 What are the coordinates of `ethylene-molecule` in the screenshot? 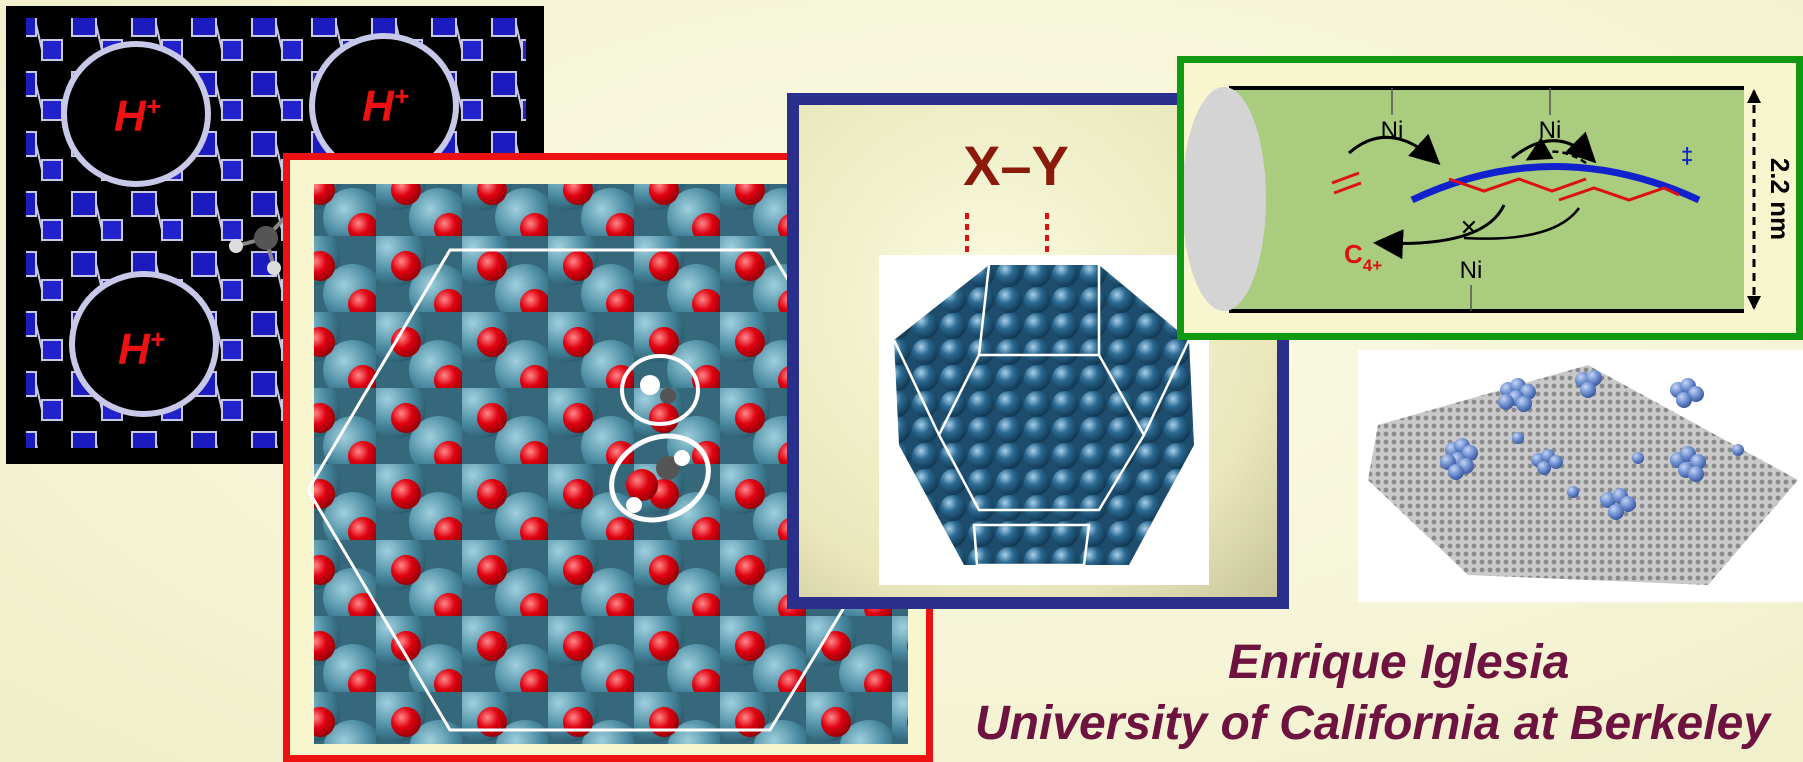 It's located at (1346, 183).